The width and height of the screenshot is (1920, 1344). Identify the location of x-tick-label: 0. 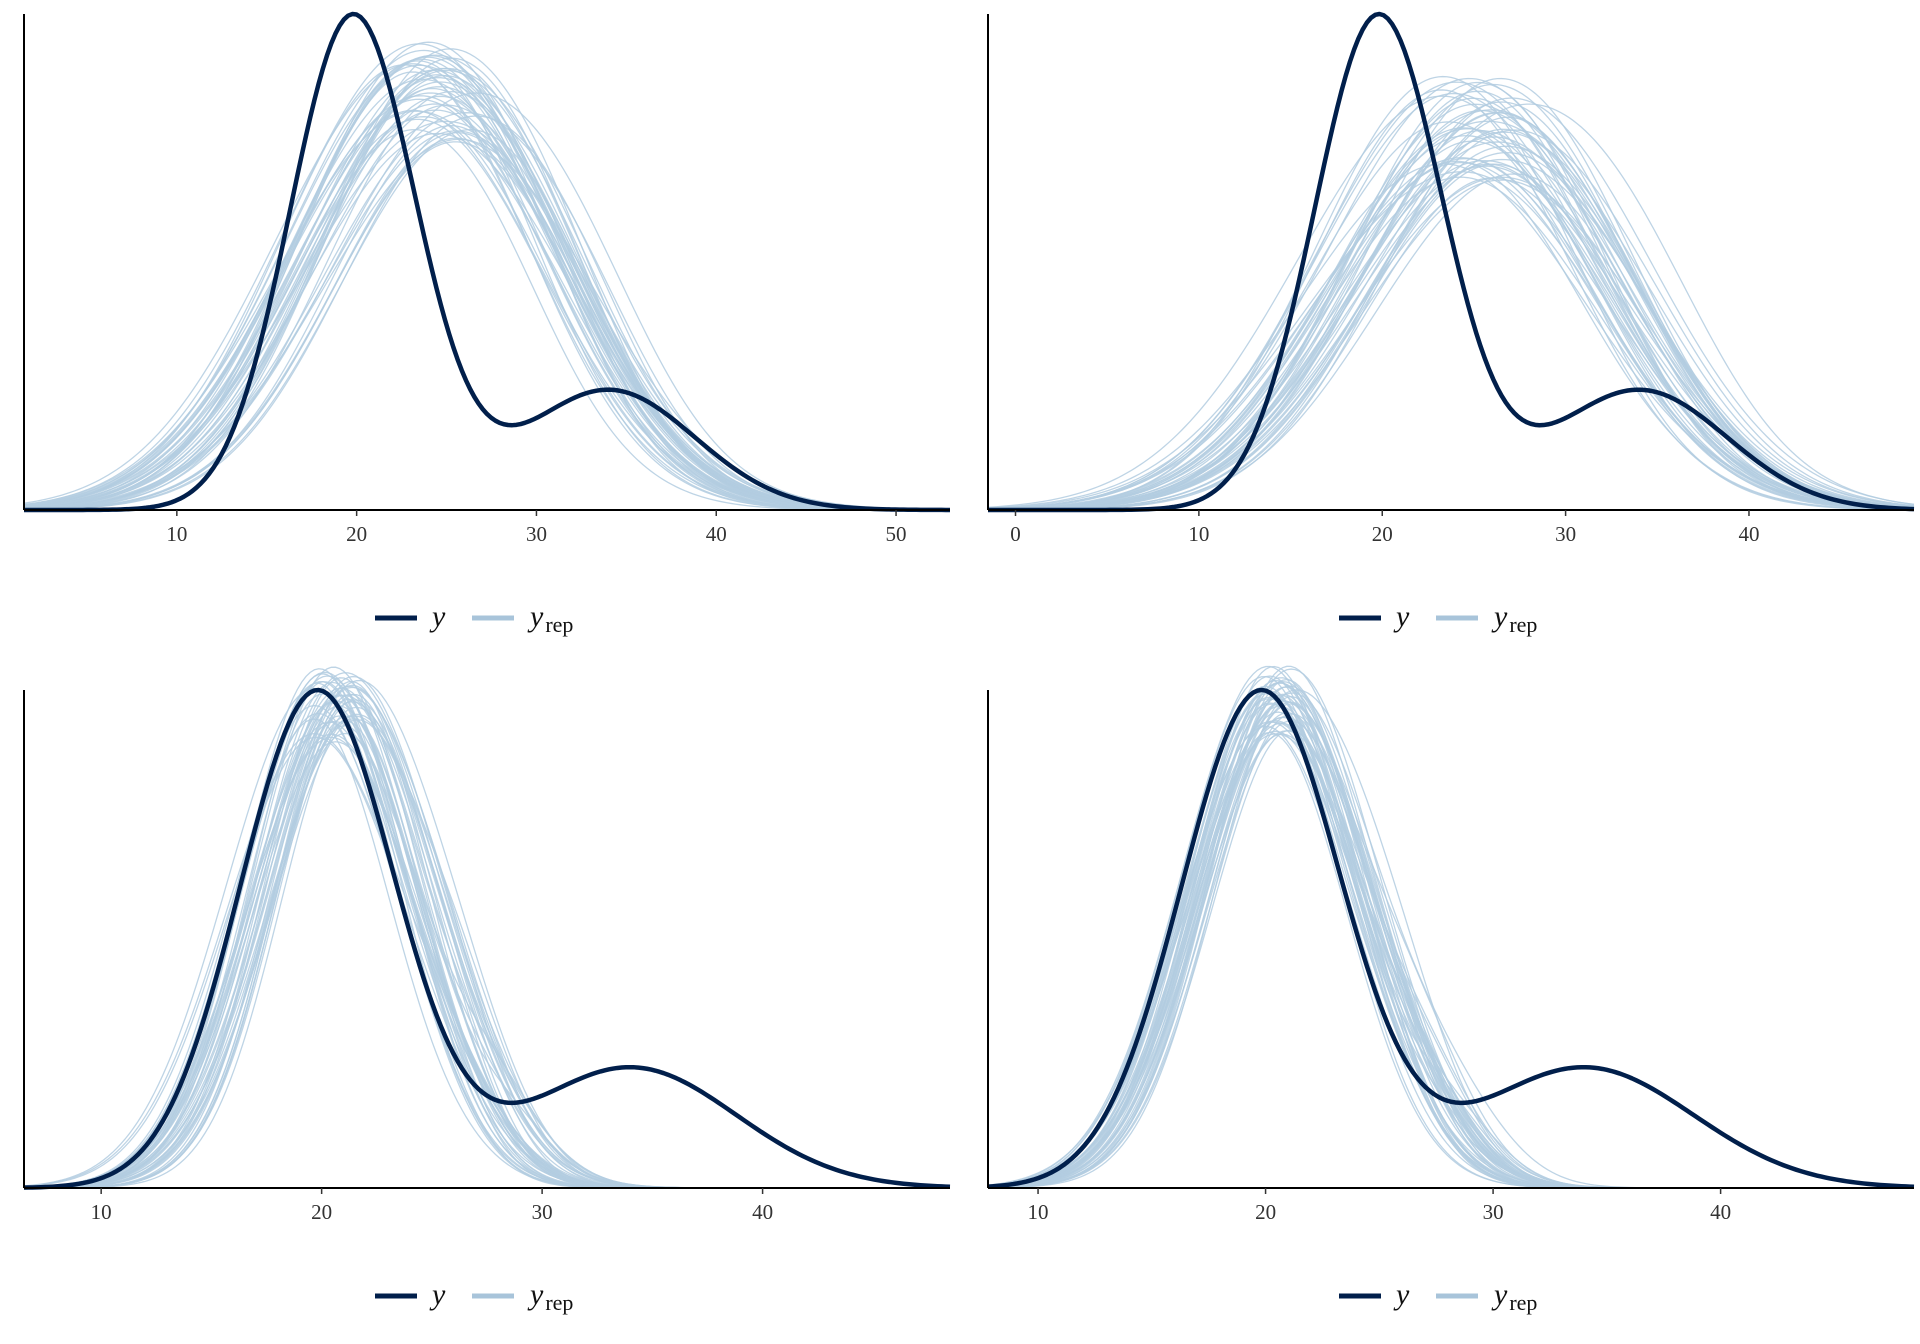
(1015, 534).